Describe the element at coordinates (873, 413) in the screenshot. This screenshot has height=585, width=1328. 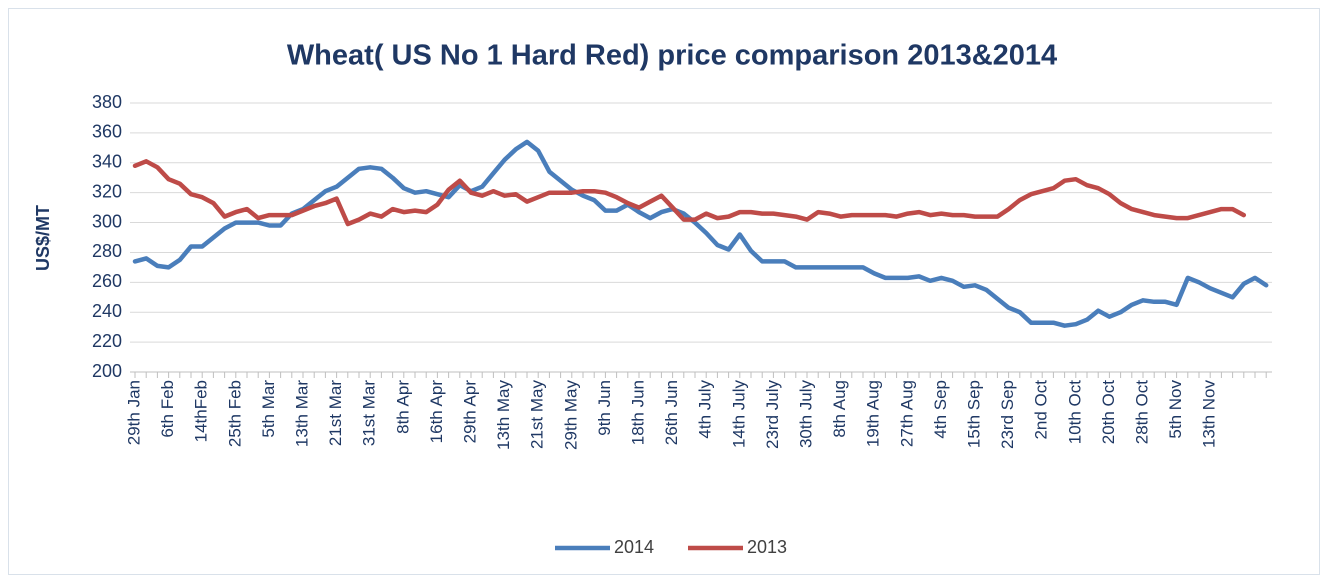
I see `x-tick-label: 19th Aug` at that location.